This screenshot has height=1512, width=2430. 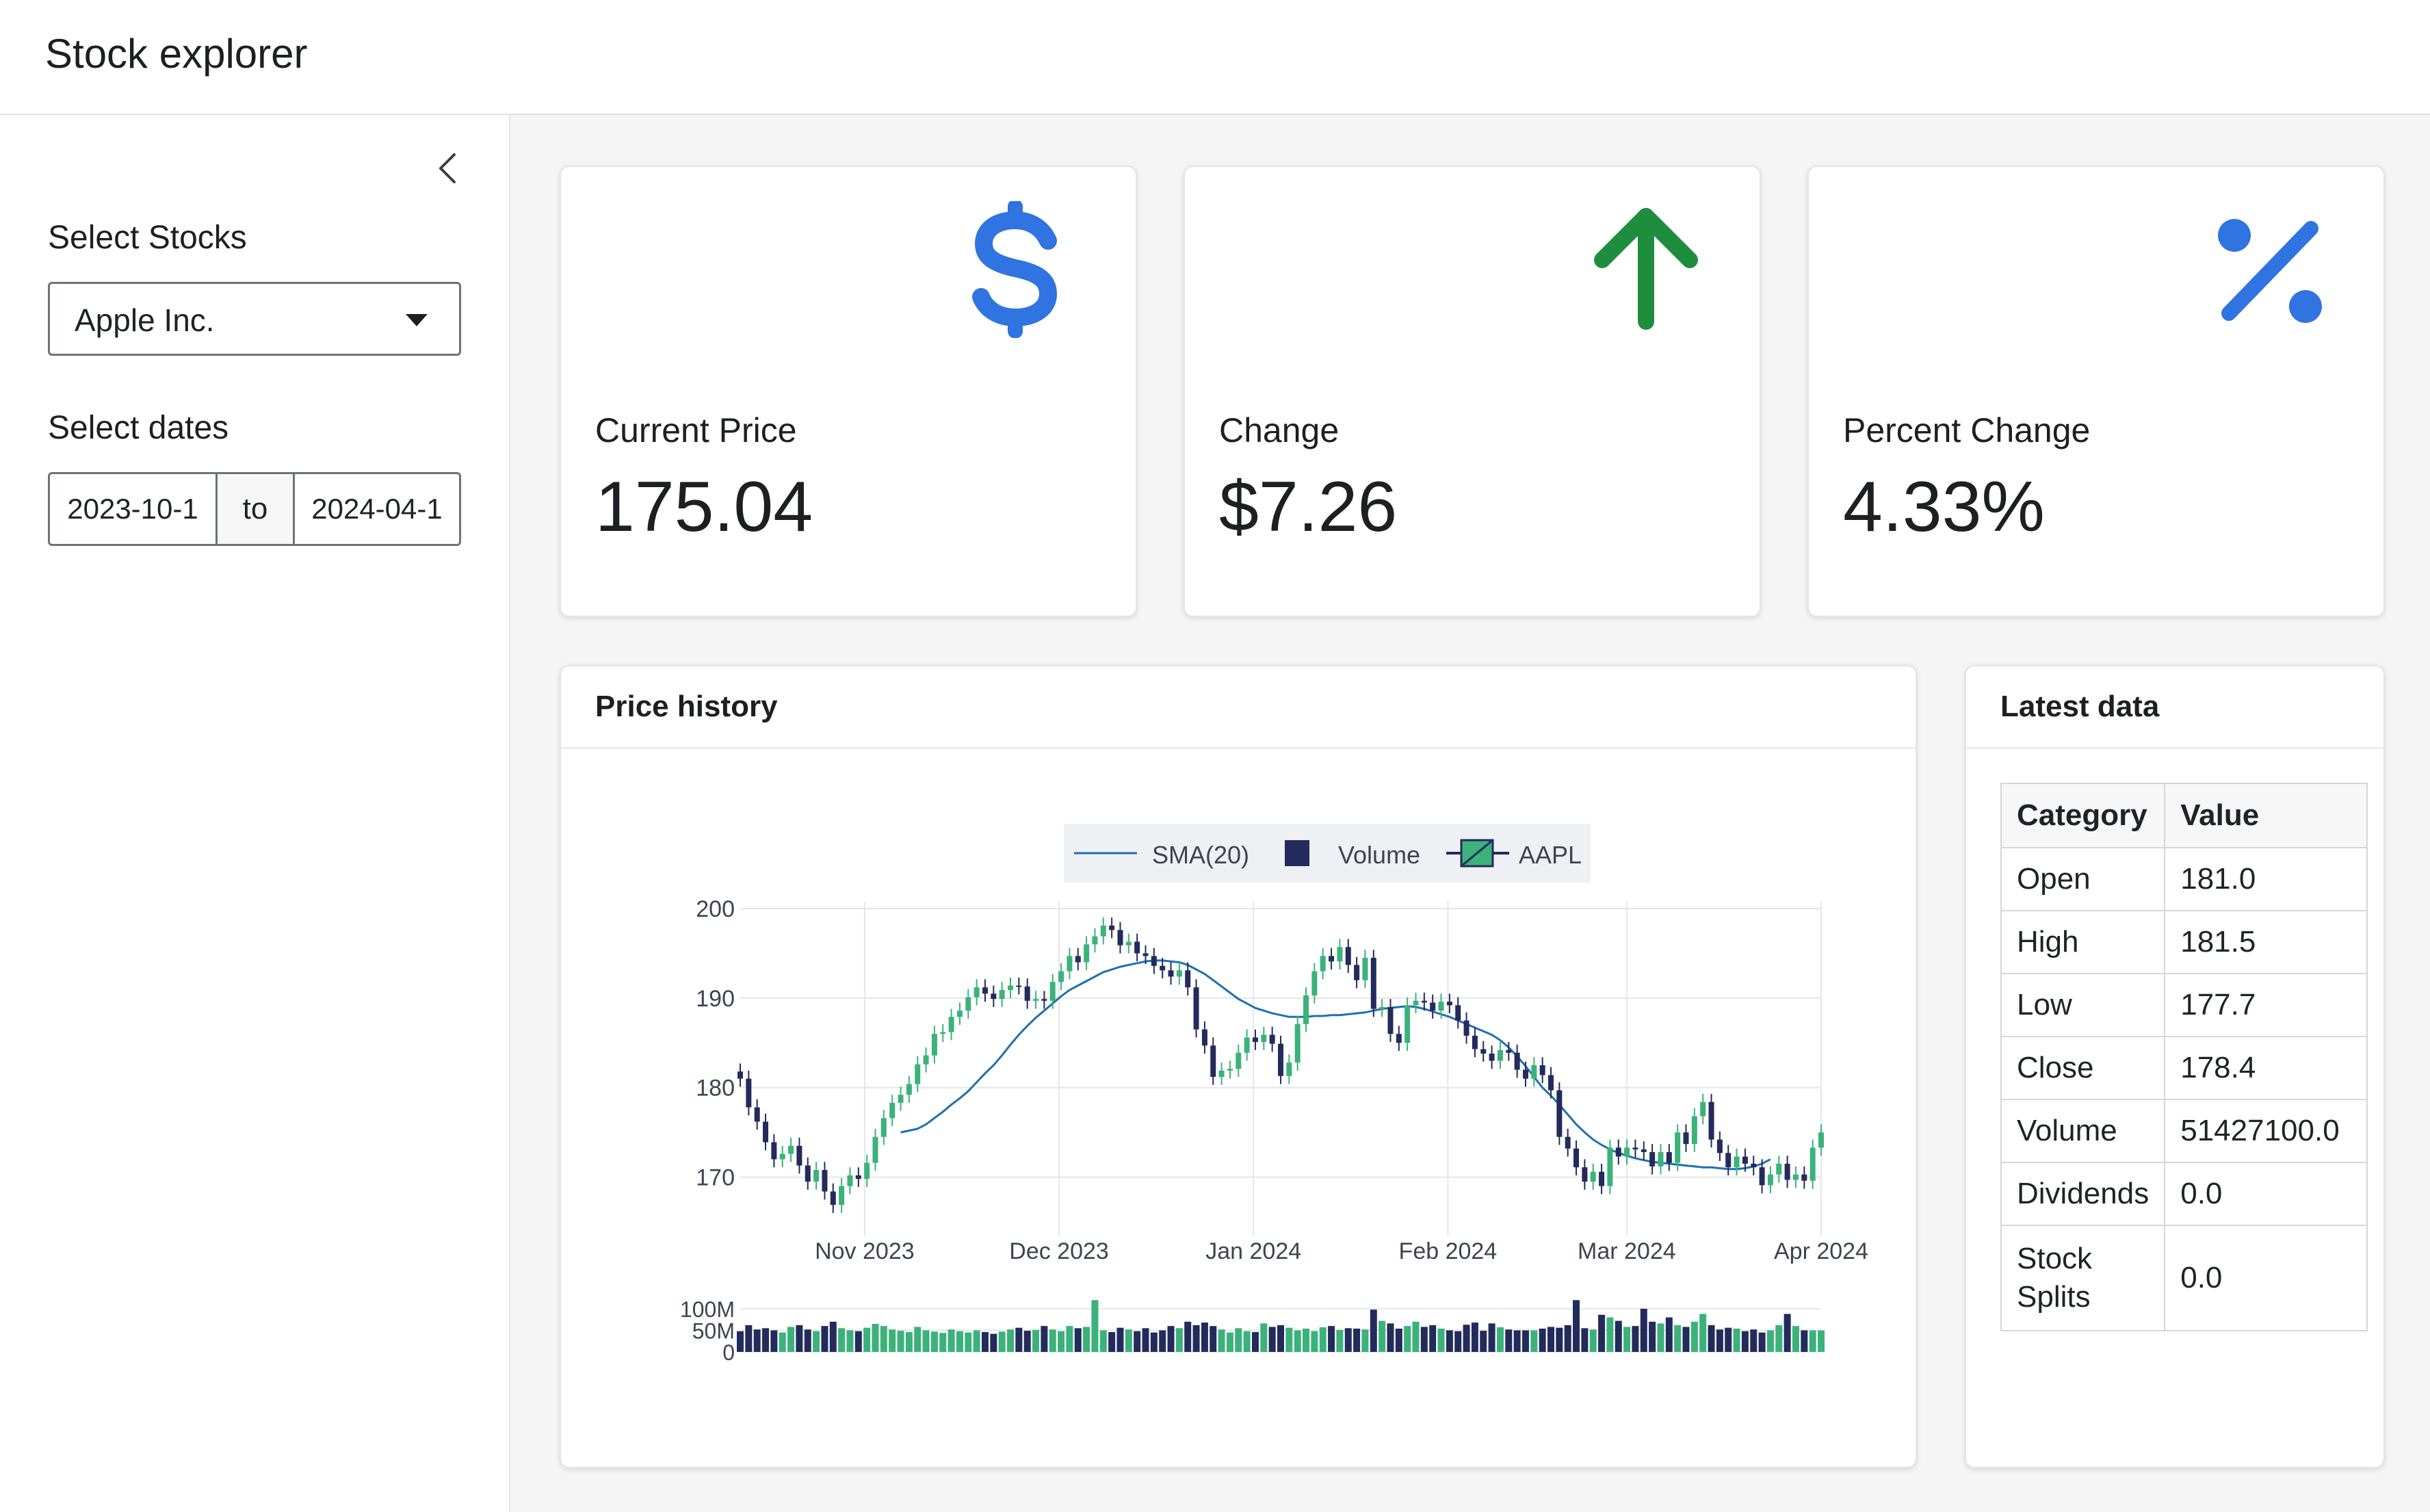 I want to click on x-tick-label: Feb 2024, so click(x=1448, y=1251).